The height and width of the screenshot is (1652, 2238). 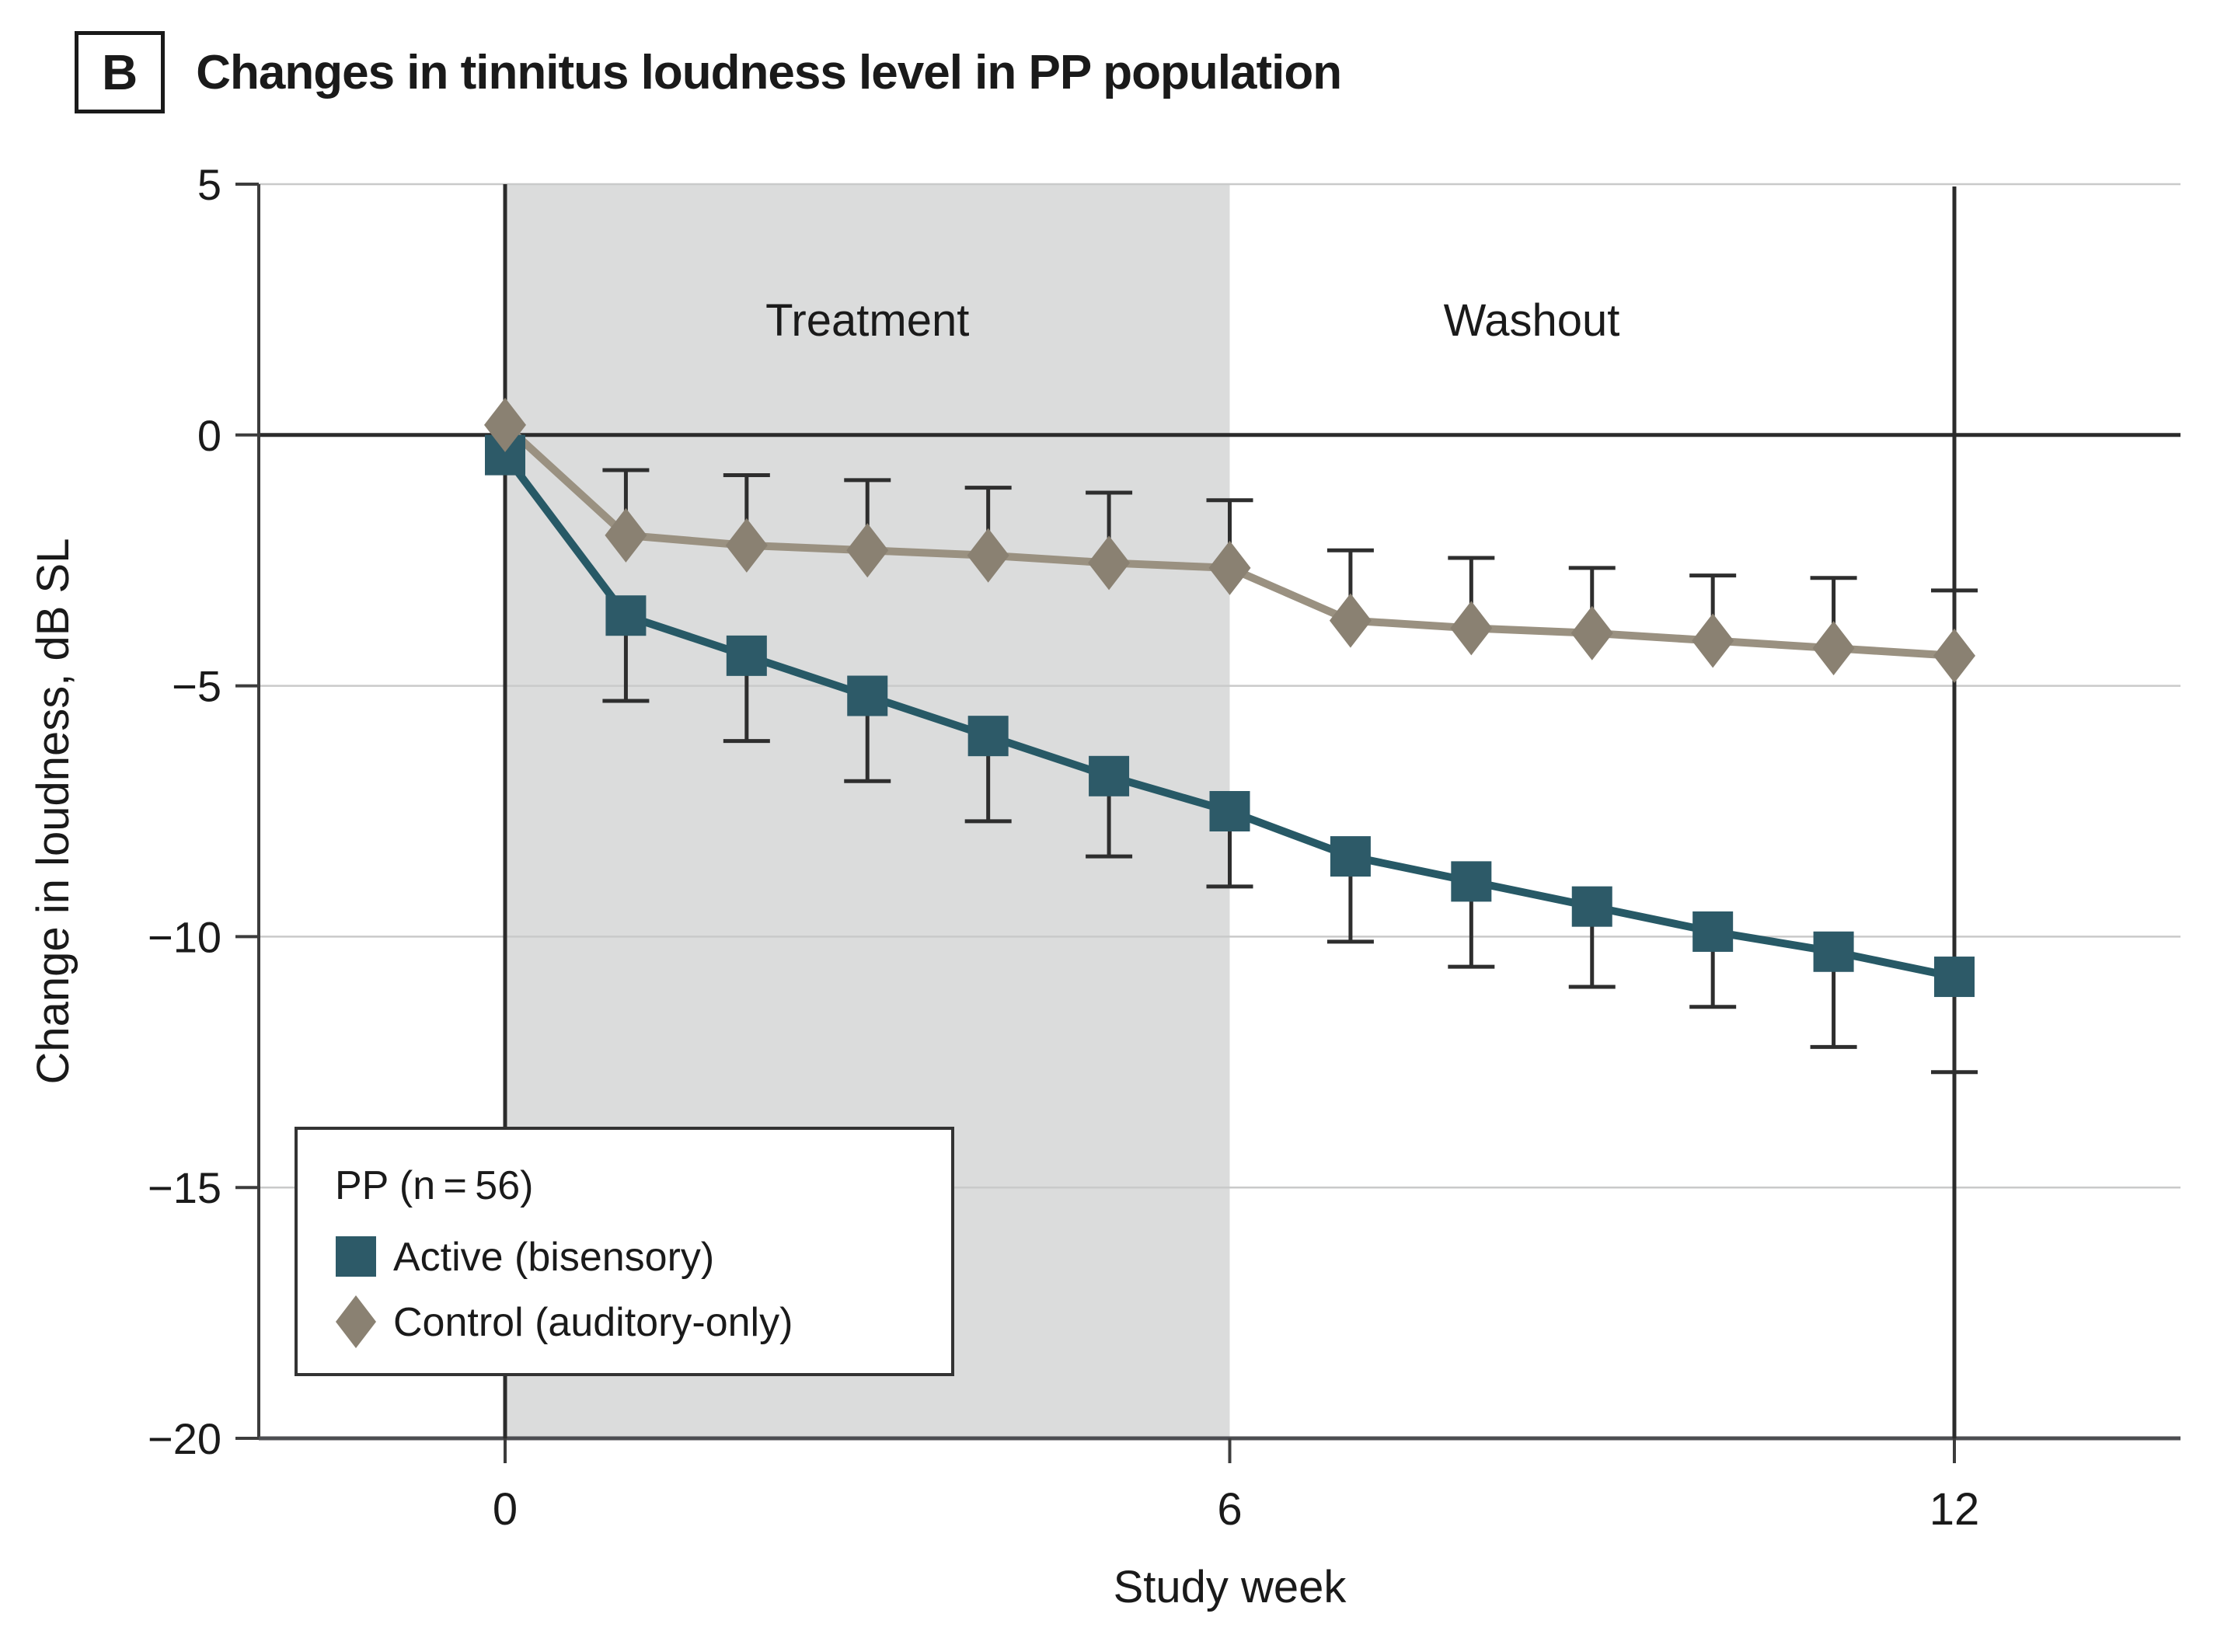 I want to click on legend-title: PP (n = 56), so click(x=434, y=1185).